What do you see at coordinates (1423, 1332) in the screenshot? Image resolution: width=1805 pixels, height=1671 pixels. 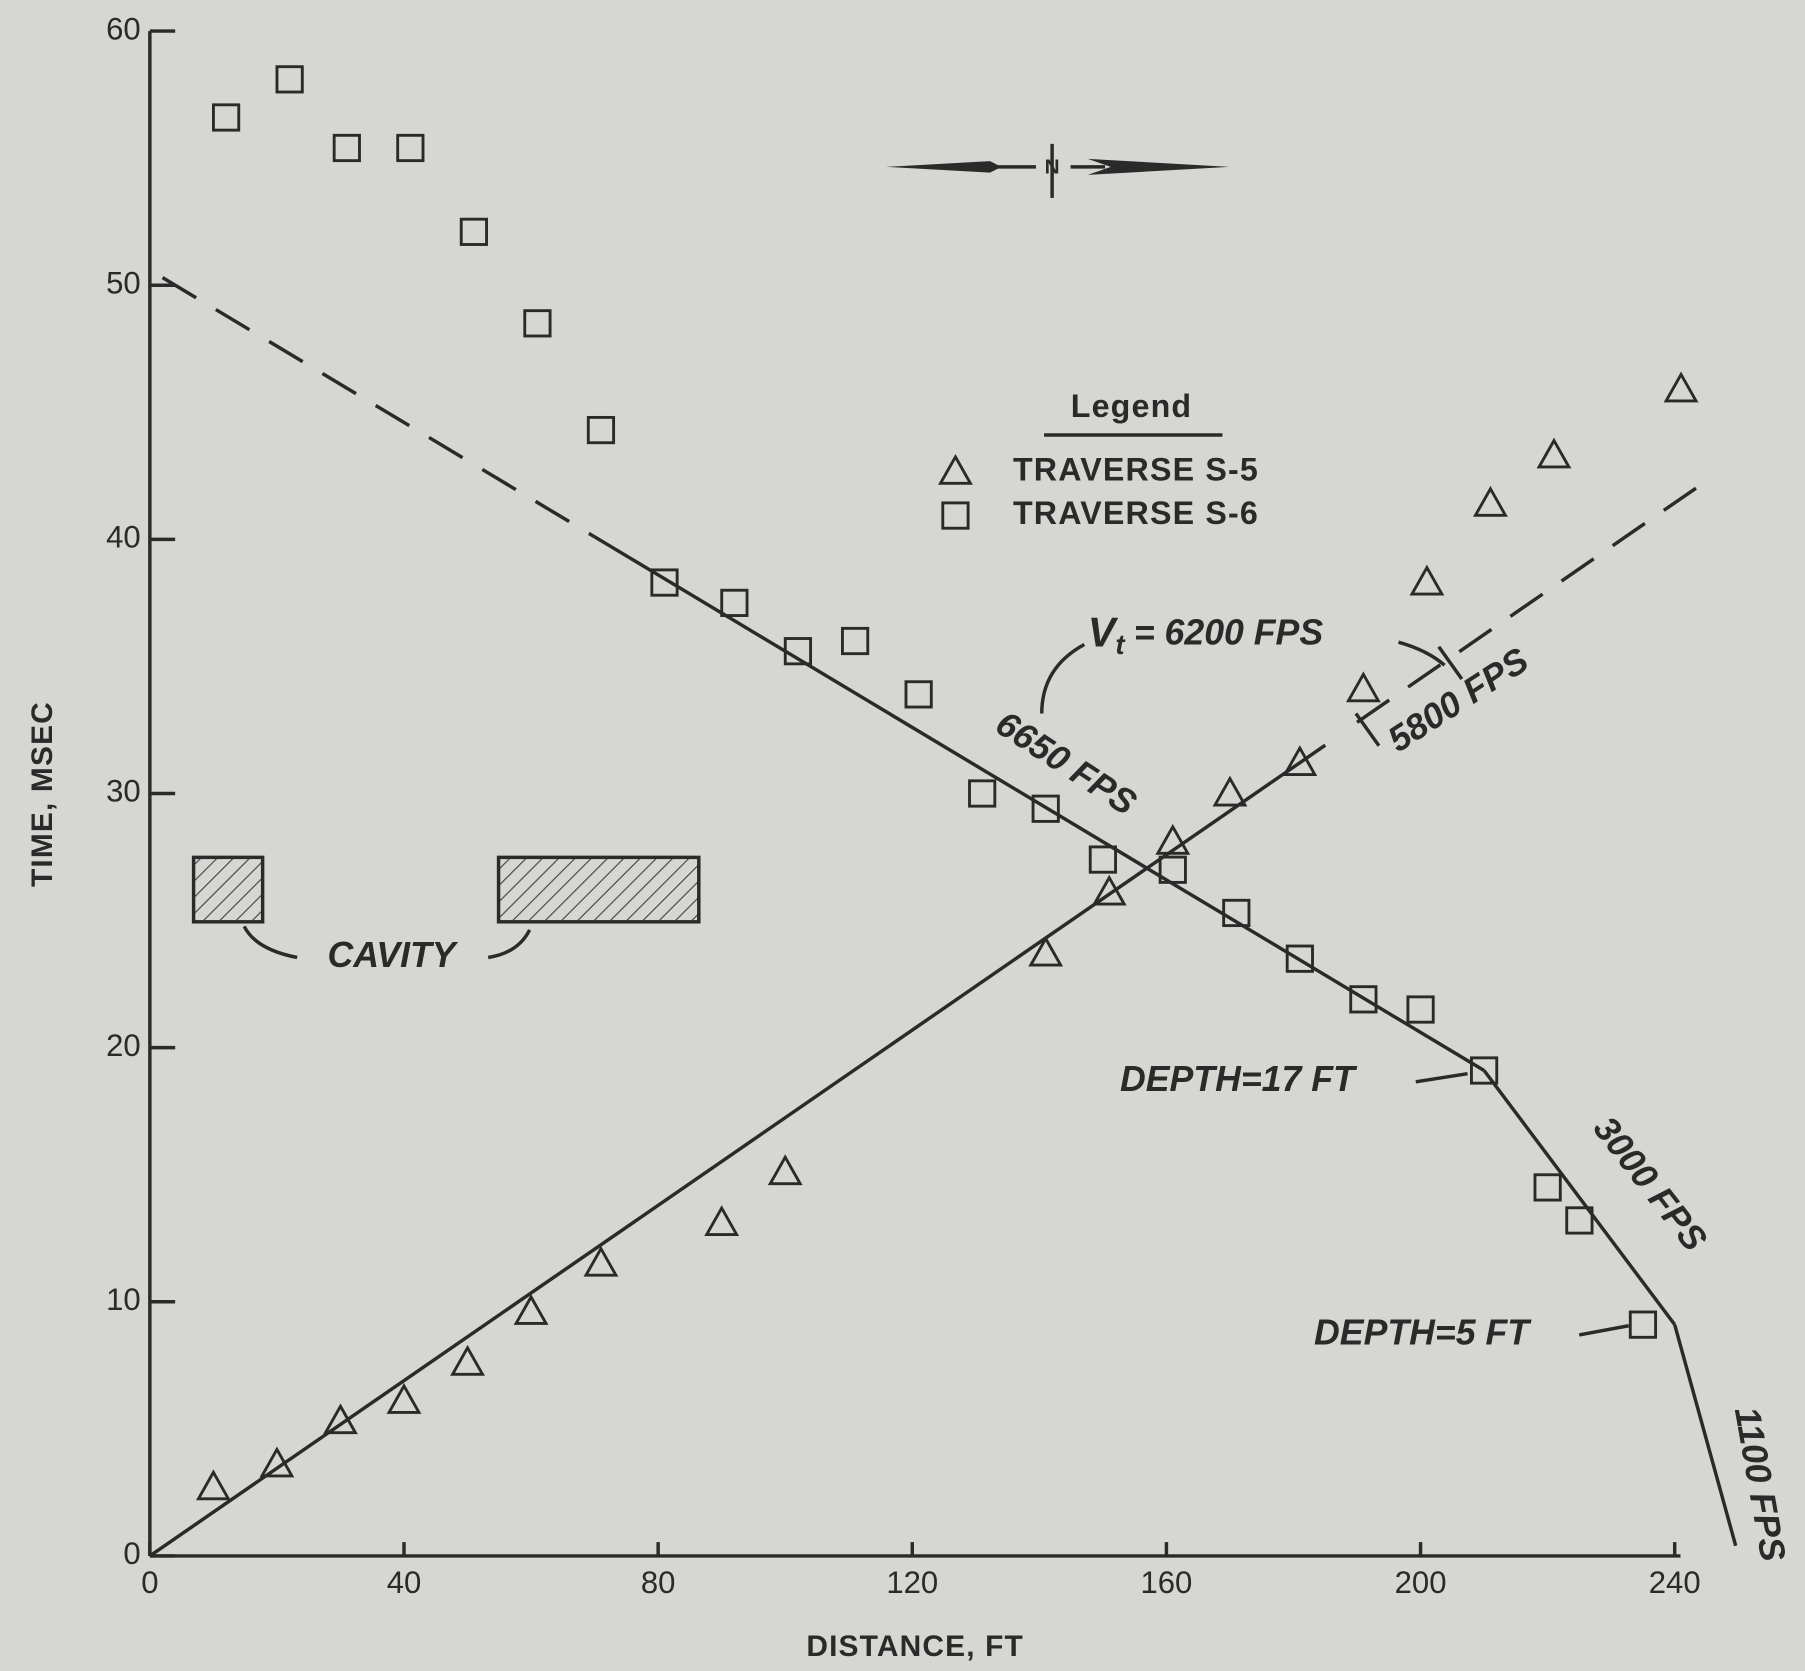 I see `annotation: DEPTH=5 FT` at bounding box center [1423, 1332].